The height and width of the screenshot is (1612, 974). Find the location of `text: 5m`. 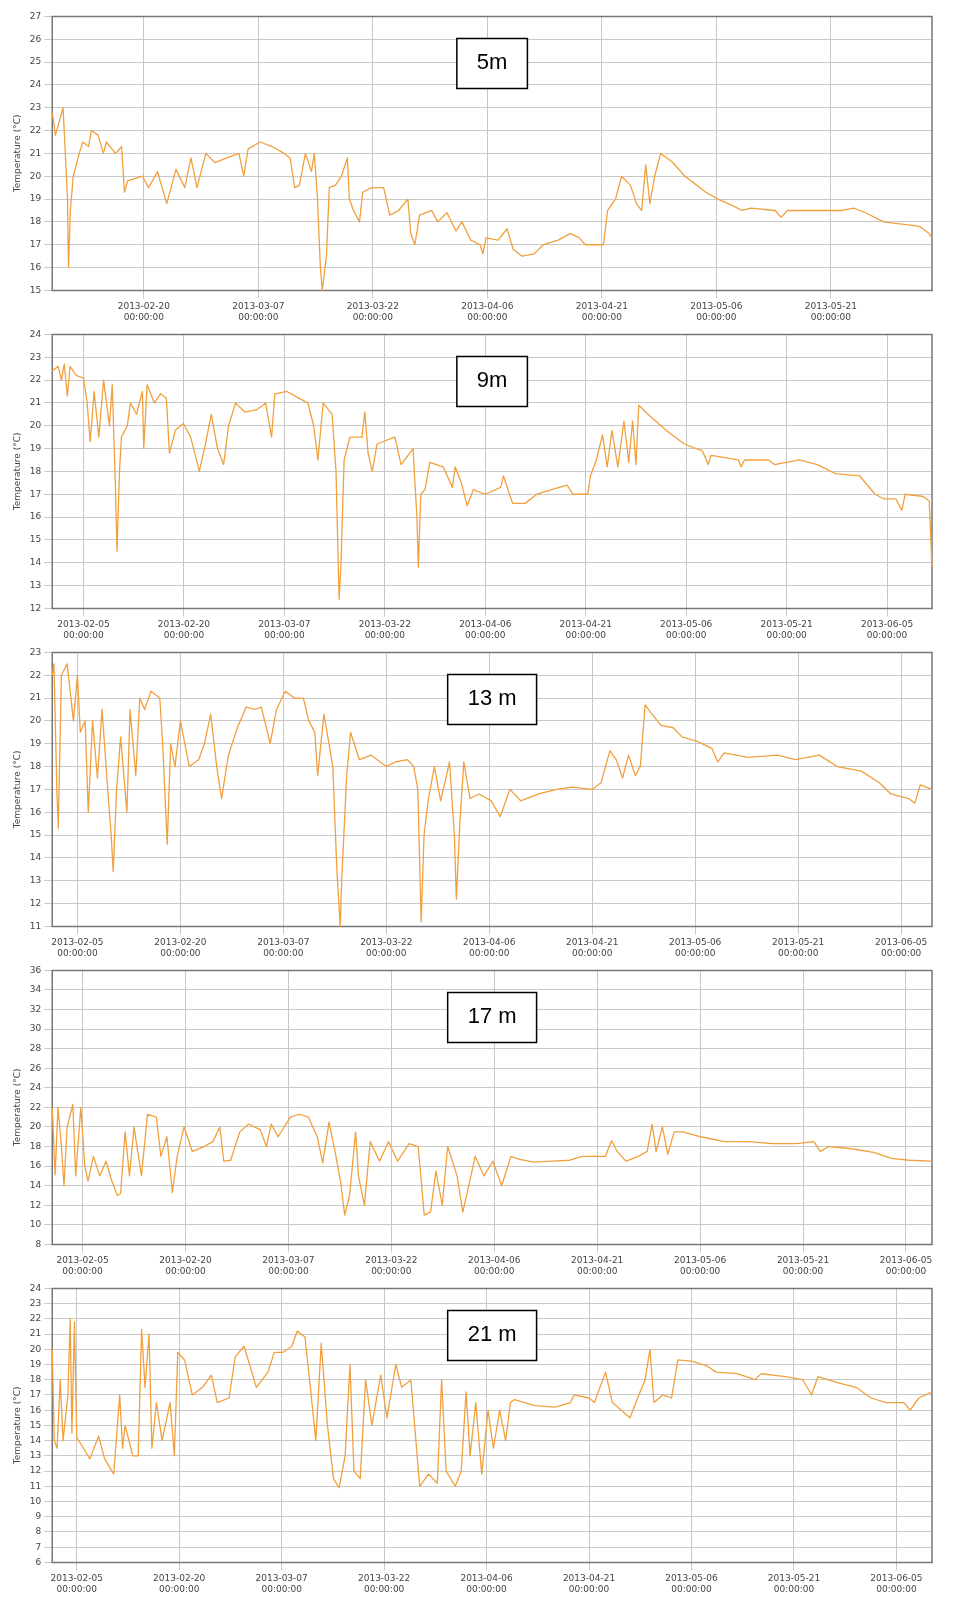

text: 5m is located at coordinates (492, 62).